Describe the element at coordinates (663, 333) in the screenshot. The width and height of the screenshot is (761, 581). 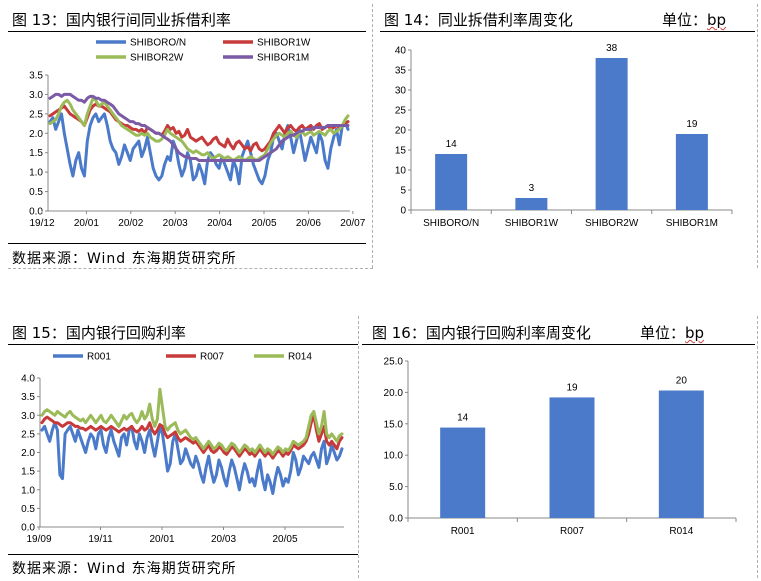
I see `fig16-unit-label: 单位：` at that location.